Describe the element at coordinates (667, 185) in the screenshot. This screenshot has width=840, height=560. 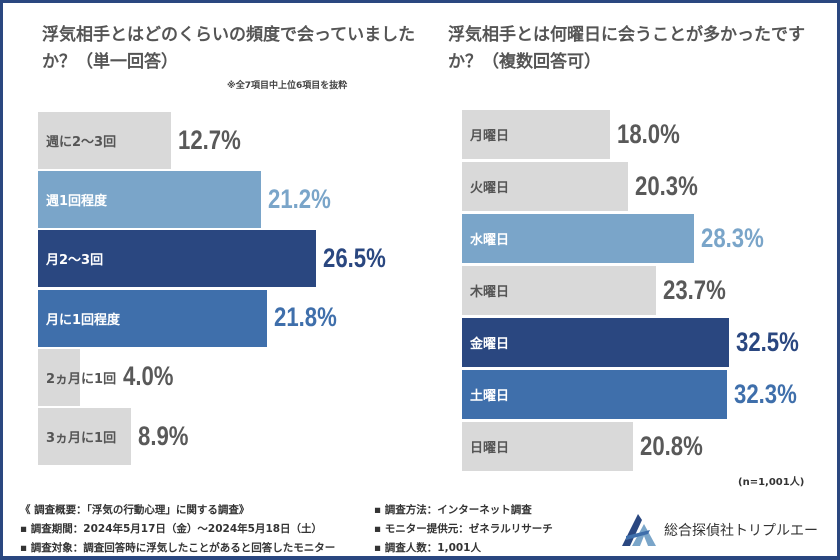
I see `bar-value-label: 20.3%` at that location.